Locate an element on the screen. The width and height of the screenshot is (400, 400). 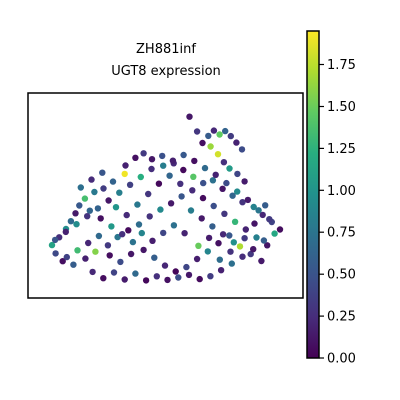
colorbar-ticks: 0.00 0.25 0.50 0.75 1.00 1.25 1.50 1.75 is located at coordinates (337, 212).